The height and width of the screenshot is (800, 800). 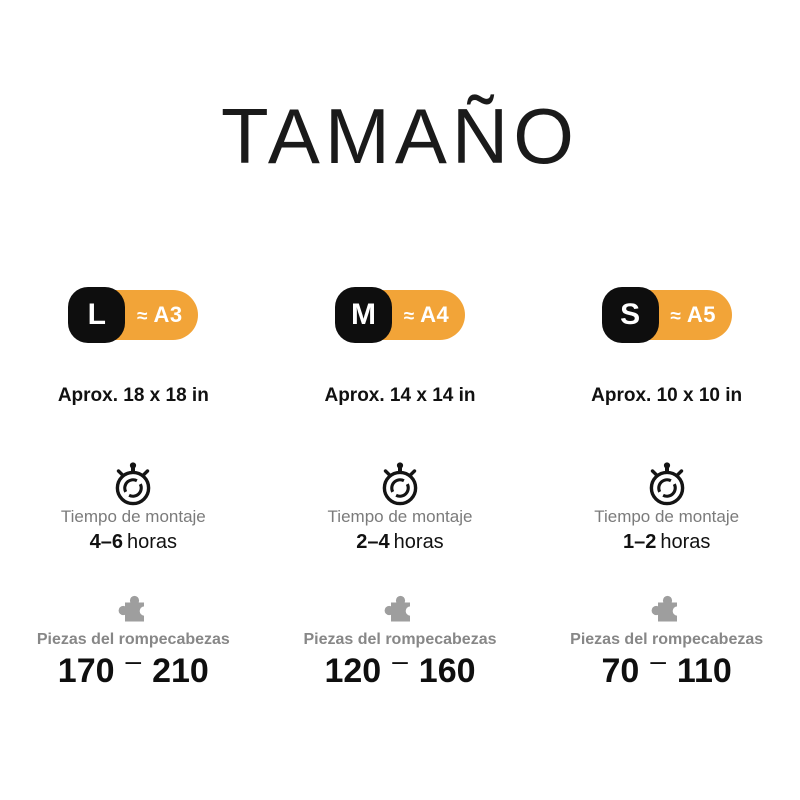 I want to click on size-letter-chip: M, so click(x=363, y=315).